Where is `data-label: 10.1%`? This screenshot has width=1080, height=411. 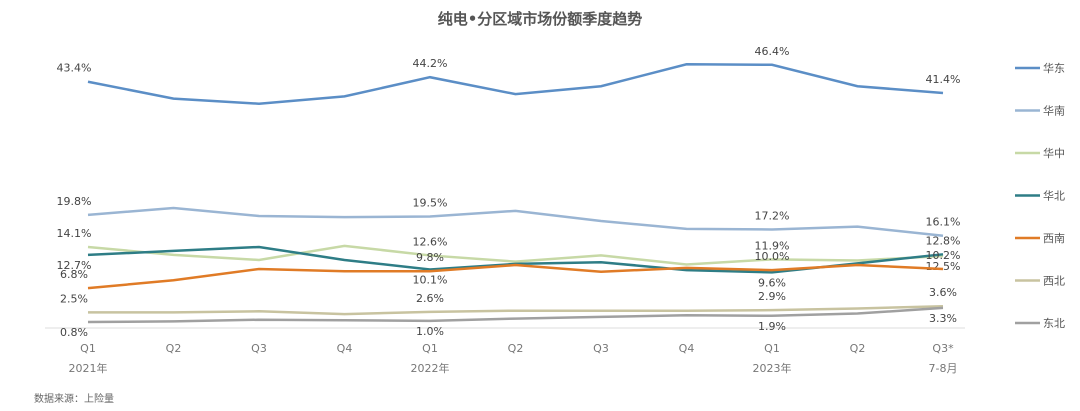 data-label: 10.1% is located at coordinates (430, 280).